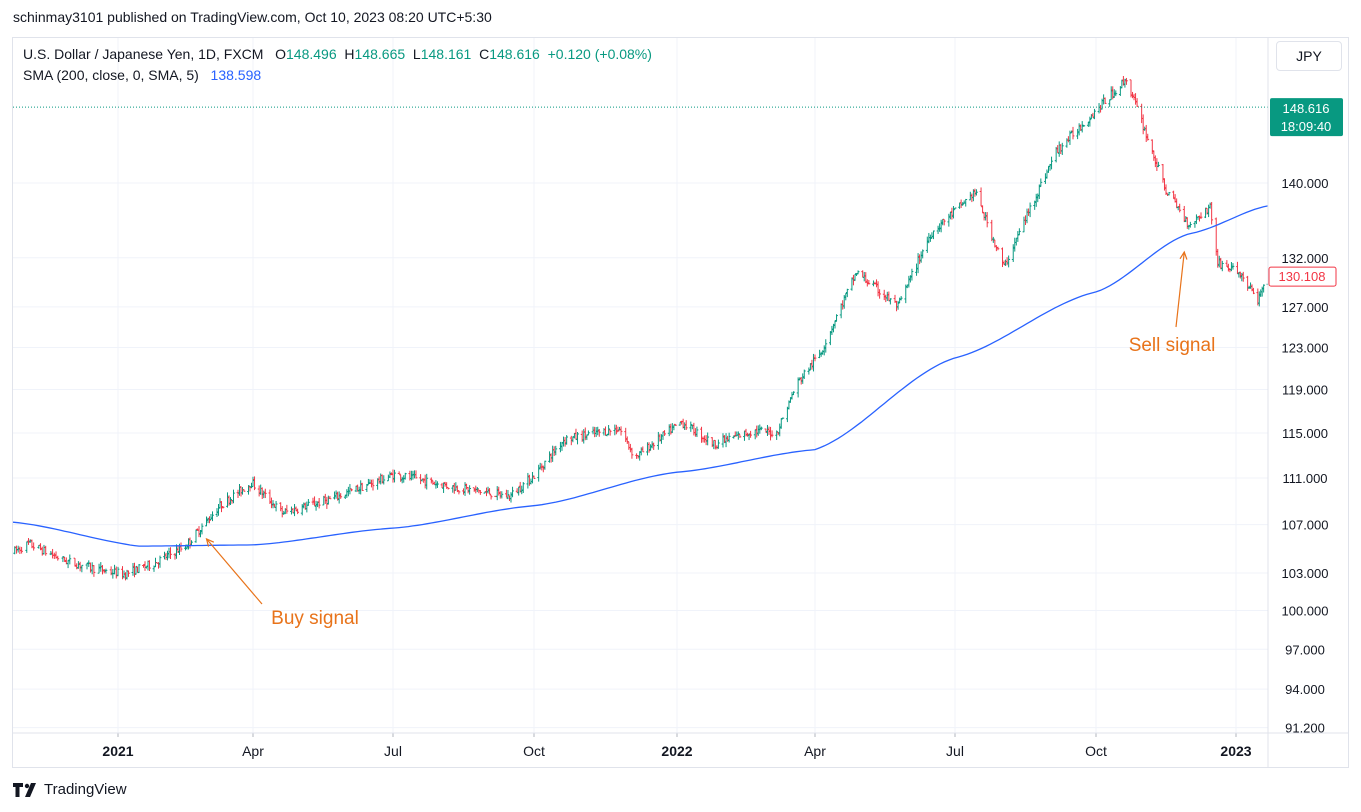 This screenshot has height=812, width=1361. What do you see at coordinates (393, 751) in the screenshot?
I see `x-tick-label: Jul` at bounding box center [393, 751].